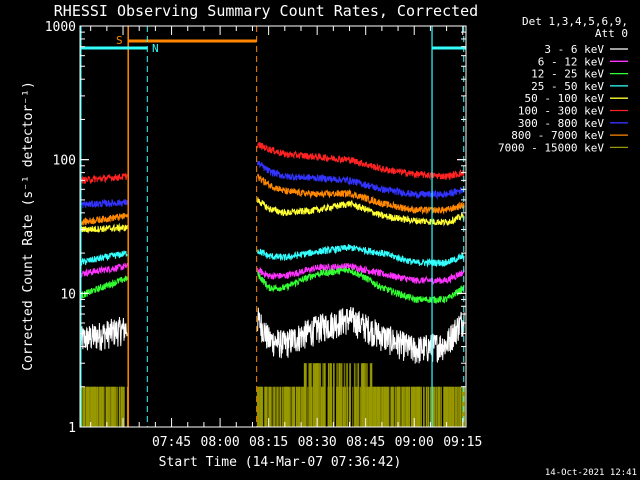 This screenshot has height=480, width=640. What do you see at coordinates (571, 61) in the screenshot?
I see `legend-entry-label: 6 - 12 keV` at bounding box center [571, 61].